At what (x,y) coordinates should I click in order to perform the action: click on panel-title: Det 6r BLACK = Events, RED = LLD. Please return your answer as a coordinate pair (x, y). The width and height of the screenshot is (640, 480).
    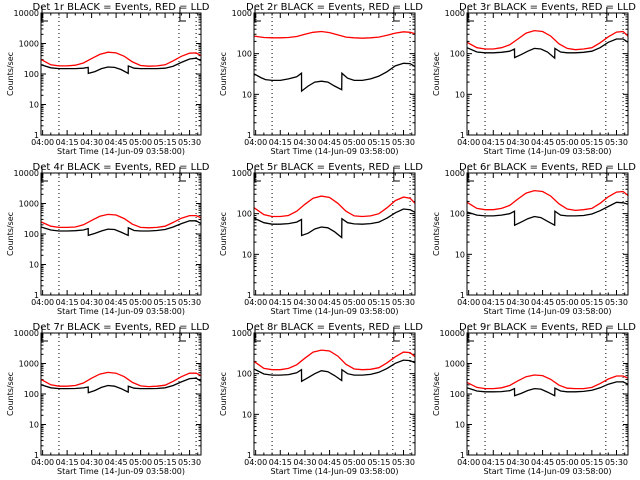
    Looking at the image, I should click on (547, 167).